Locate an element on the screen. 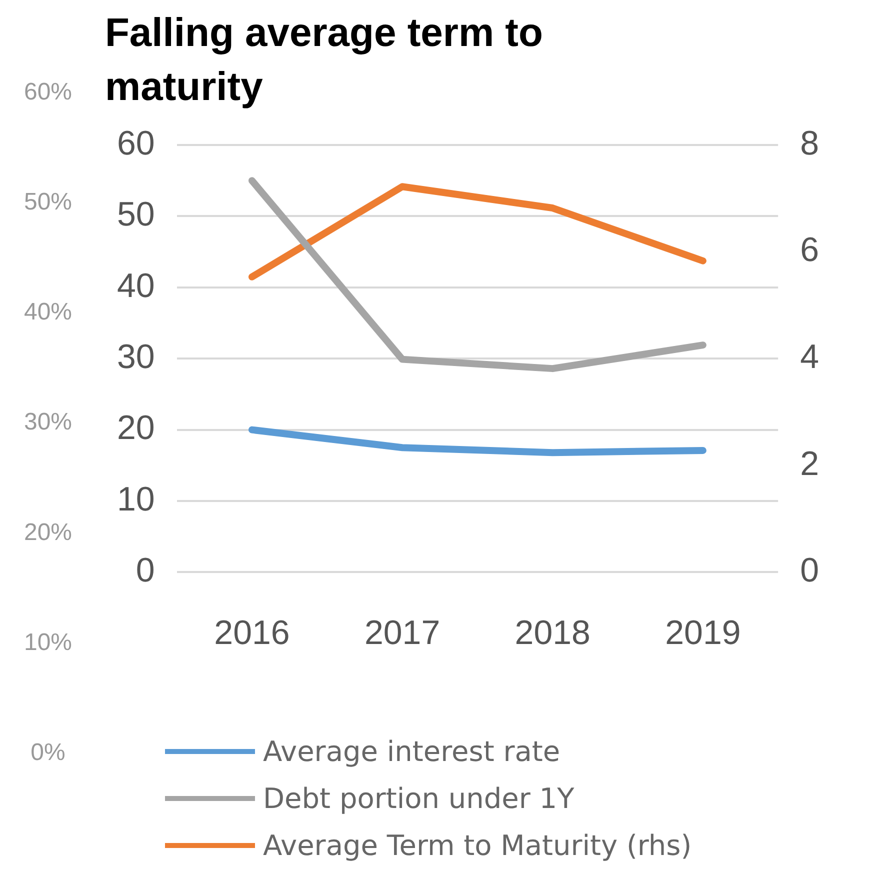 The image size is (871, 872). legend-label: Debt portion under 1Y is located at coordinates (418, 798).